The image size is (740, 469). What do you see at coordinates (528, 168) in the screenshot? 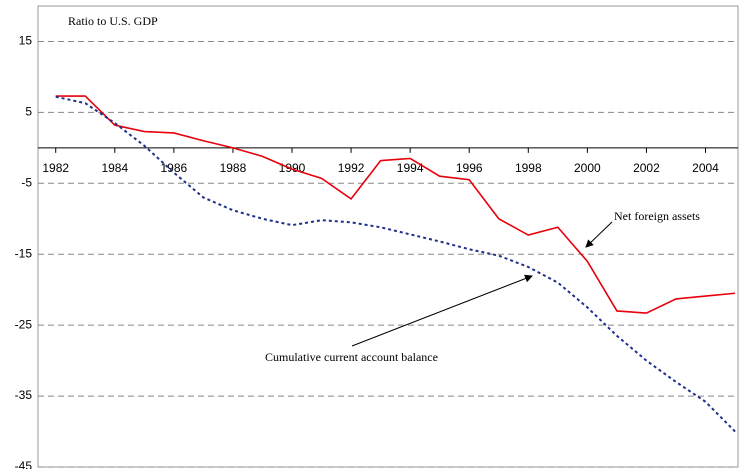
I see `x-tick-label: 1998` at bounding box center [528, 168].